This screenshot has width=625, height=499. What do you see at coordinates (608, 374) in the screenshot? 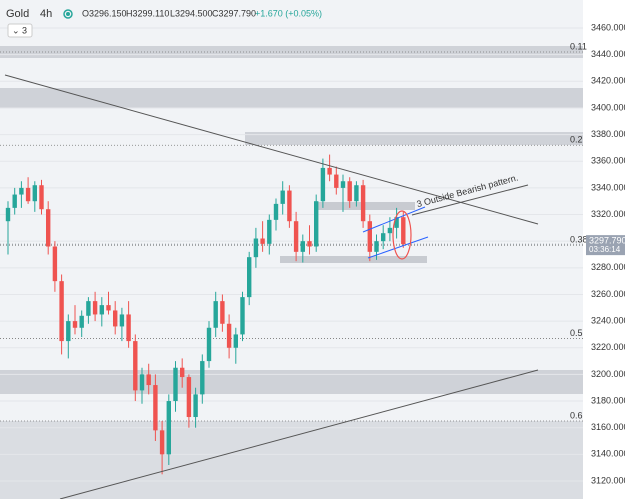
I see `y-tick-label: 3200.000` at bounding box center [608, 374].